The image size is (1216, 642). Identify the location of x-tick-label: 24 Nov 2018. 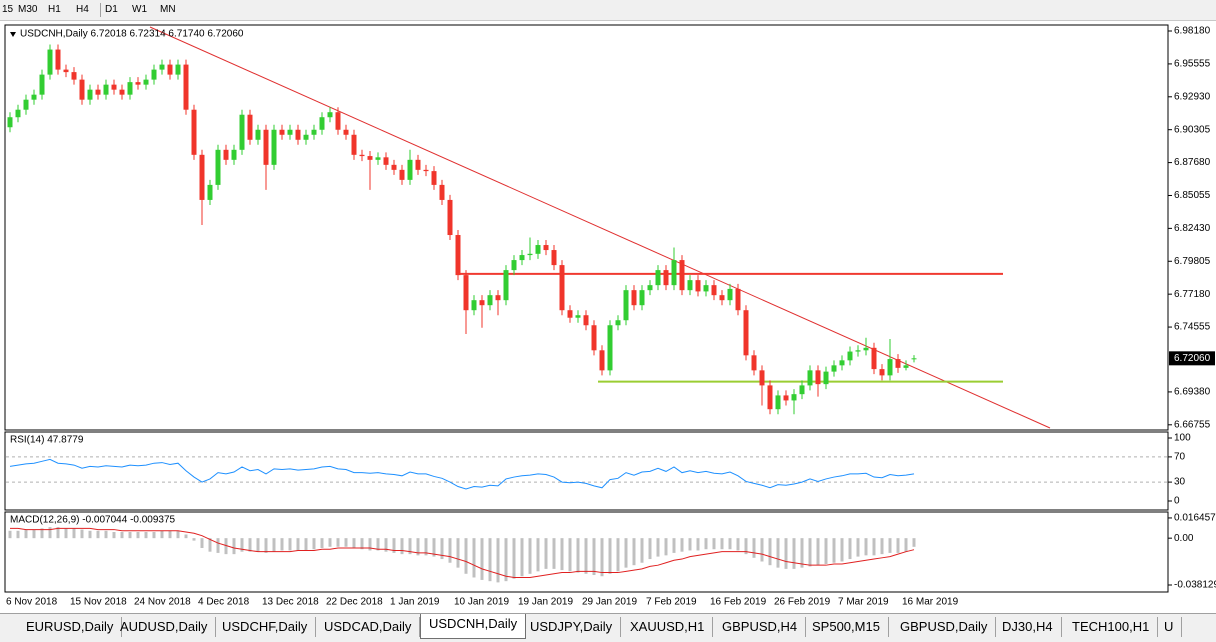
(162, 602).